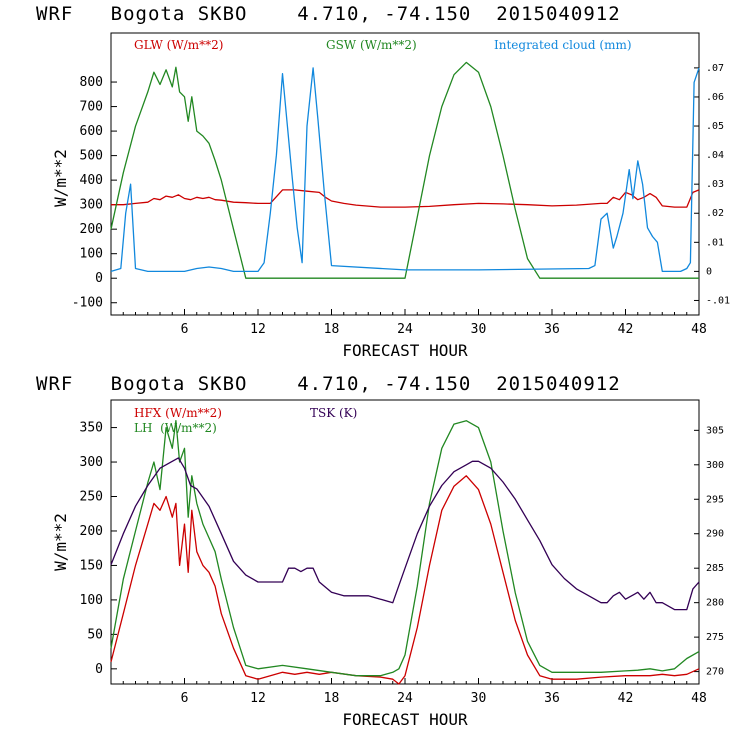 This screenshot has height=740, width=740. What do you see at coordinates (715, 465) in the screenshot?
I see `y2-tick-label: 300` at bounding box center [715, 465].